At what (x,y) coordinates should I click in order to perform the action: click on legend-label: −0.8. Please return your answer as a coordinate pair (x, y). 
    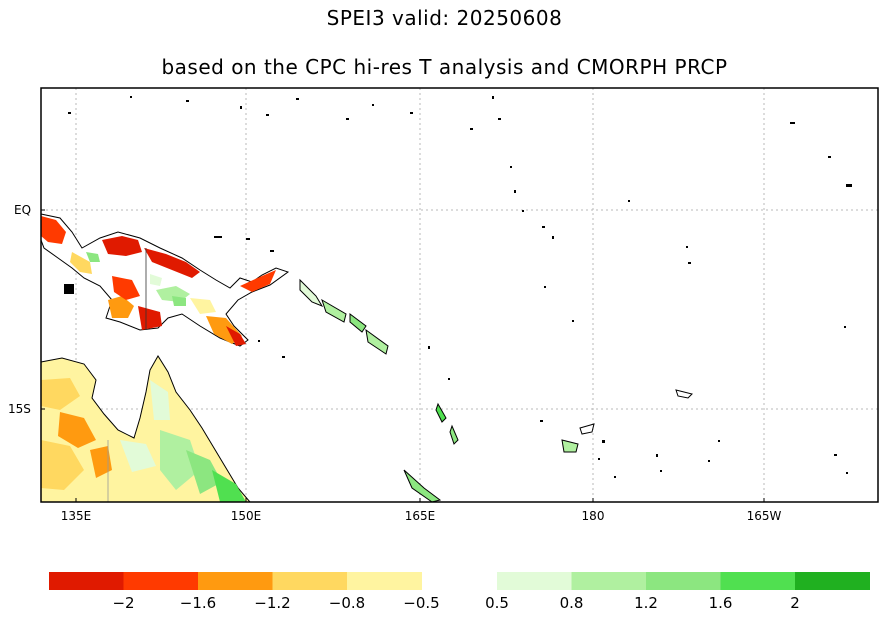
    Looking at the image, I should click on (347, 603).